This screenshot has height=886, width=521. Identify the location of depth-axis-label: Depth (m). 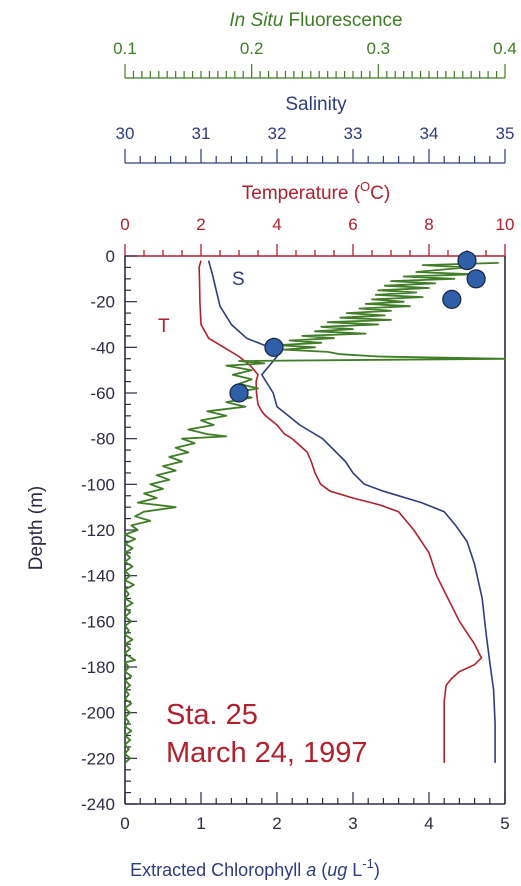
(36, 528).